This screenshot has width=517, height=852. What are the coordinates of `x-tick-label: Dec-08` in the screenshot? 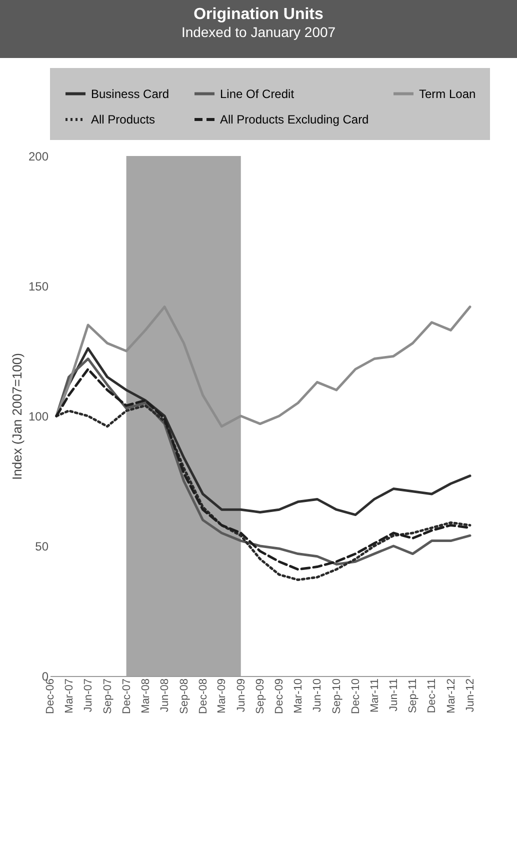 It's located at (203, 696).